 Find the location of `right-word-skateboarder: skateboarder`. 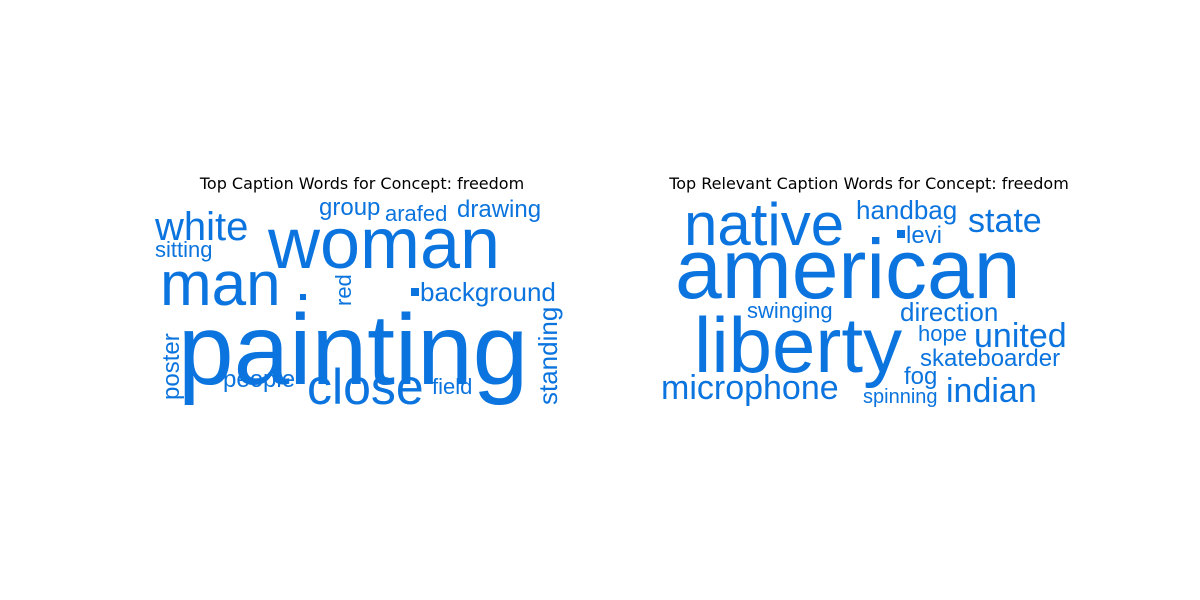

right-word-skateboarder: skateboarder is located at coordinates (990, 358).